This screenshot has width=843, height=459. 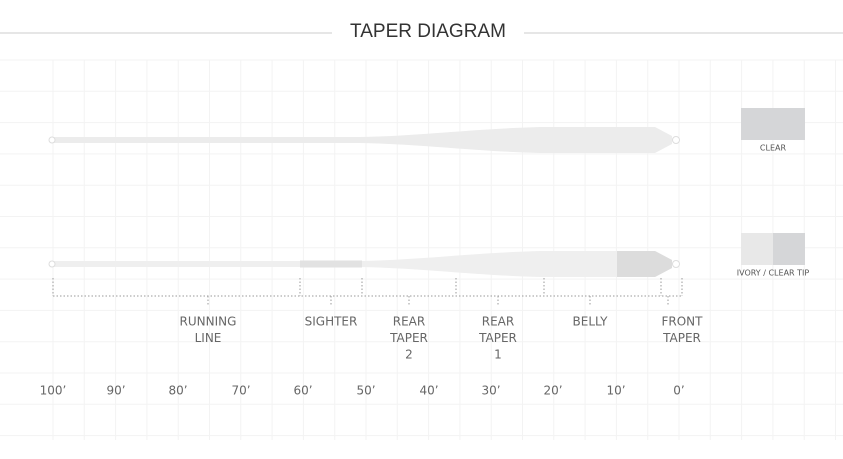 What do you see at coordinates (177, 391) in the screenshot?
I see `scale-label: 80’` at bounding box center [177, 391].